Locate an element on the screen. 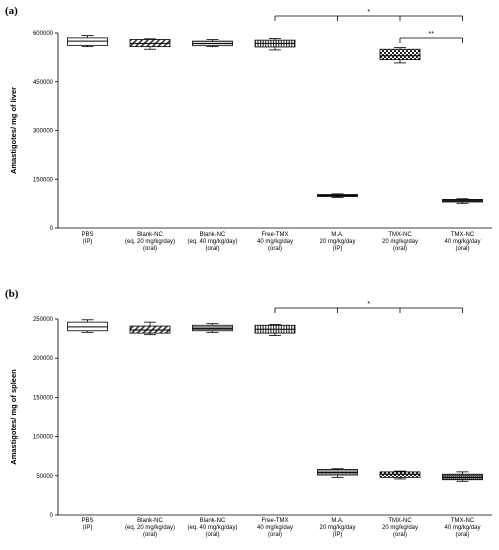 The image size is (499, 550). panel-a-category-label: Blank-NC (eq. 40 mg/kg/day) (oral) is located at coordinates (212, 242).